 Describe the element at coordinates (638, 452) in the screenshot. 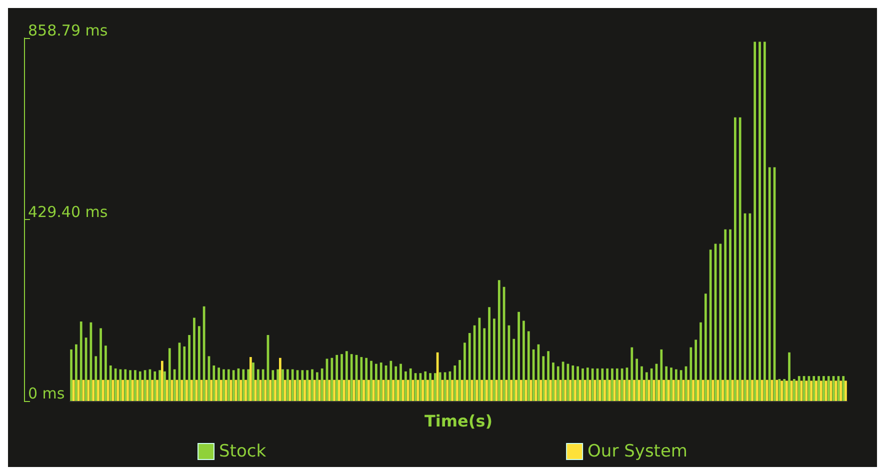

I see `legend-label: Our System` at that location.